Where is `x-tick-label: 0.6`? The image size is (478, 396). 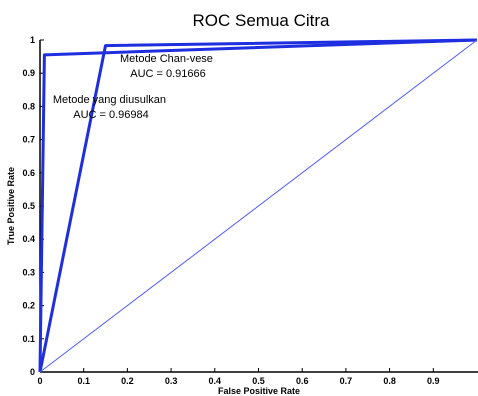 x-tick-label: 0.6 is located at coordinates (302, 381).